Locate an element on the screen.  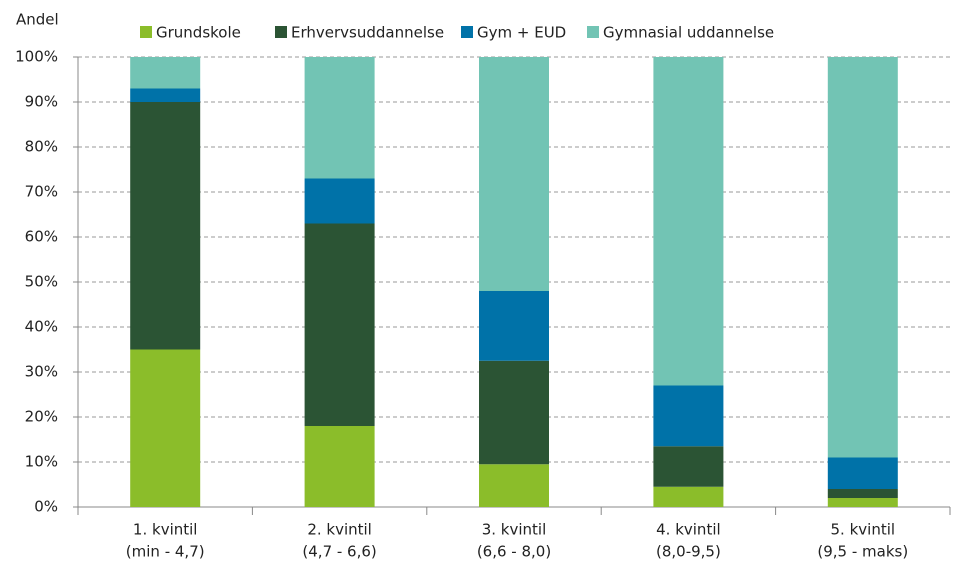
y-tick-label: 100% is located at coordinates (36, 57).